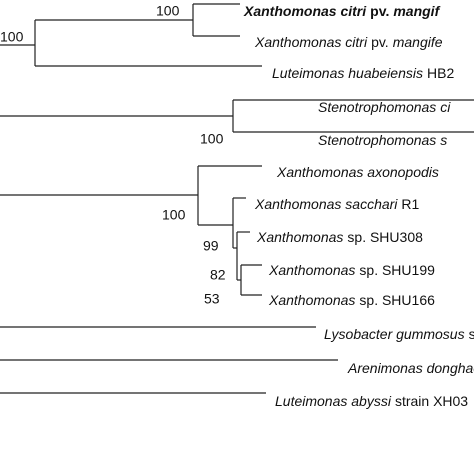 Image resolution: width=474 pixels, height=474 pixels. I want to click on bootstrap-value: 82, so click(218, 275).